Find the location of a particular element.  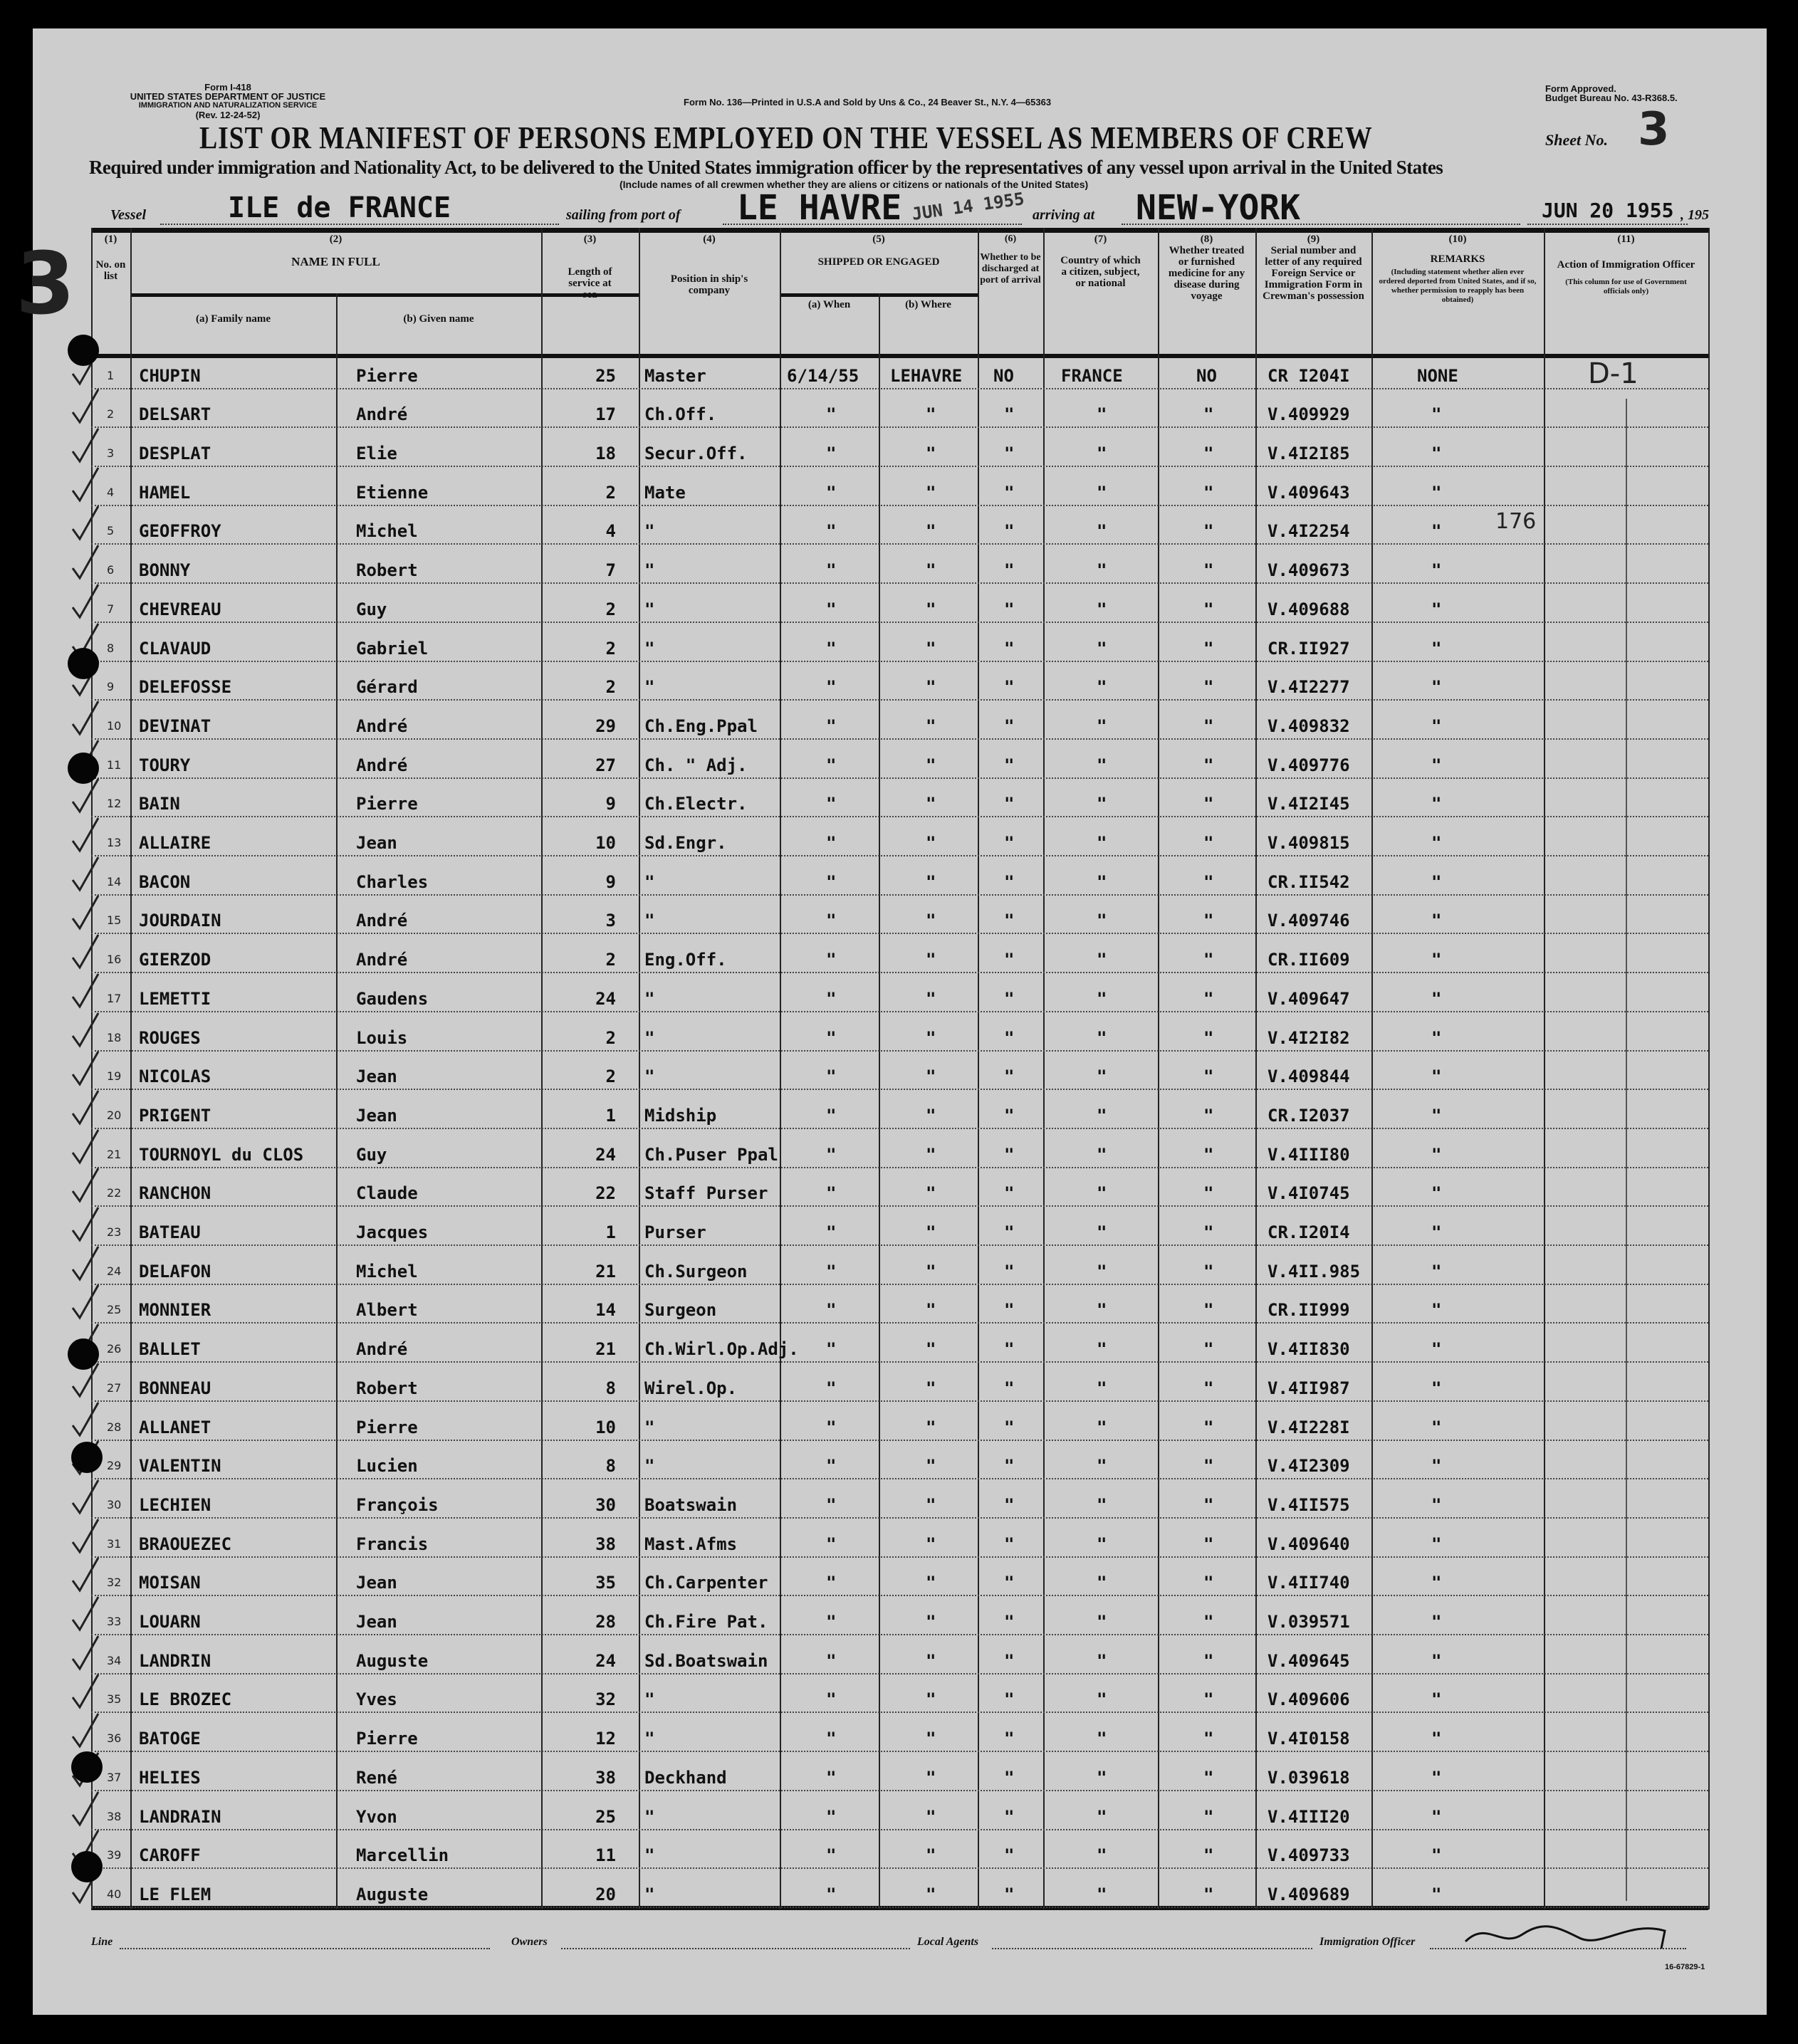

position: Secur.Off. is located at coordinates (696, 454).